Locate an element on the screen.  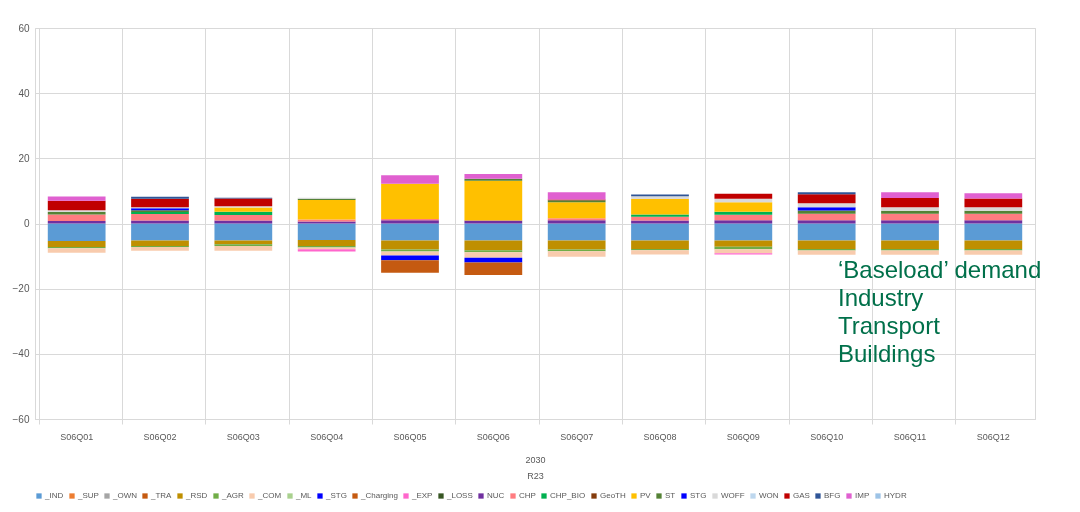
legend-label: CHP_BIO is located at coordinates (568, 495).